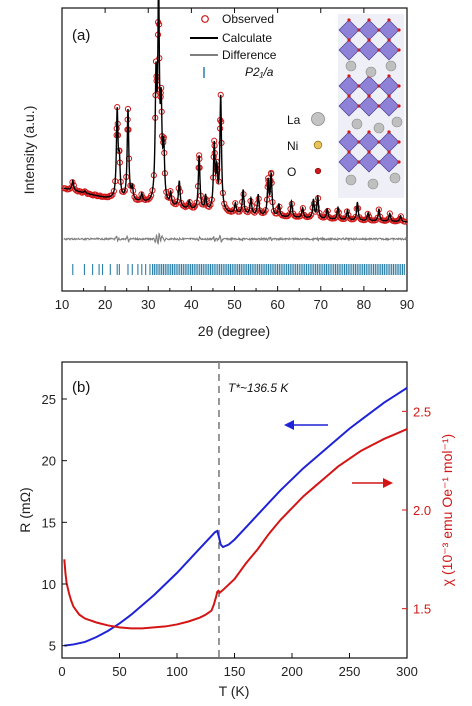 The height and width of the screenshot is (706, 472). What do you see at coordinates (235, 671) in the screenshot?
I see `rt-x-tick-label: 150` at bounding box center [235, 671].